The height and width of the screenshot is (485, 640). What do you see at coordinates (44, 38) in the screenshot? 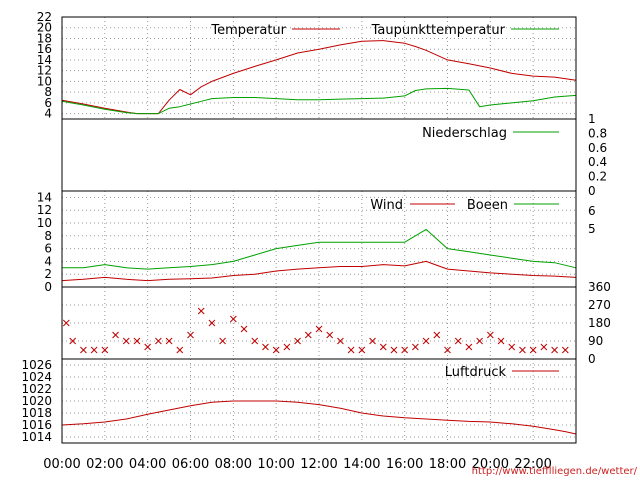
I see `temperature-tick-18: 18` at bounding box center [44, 38].